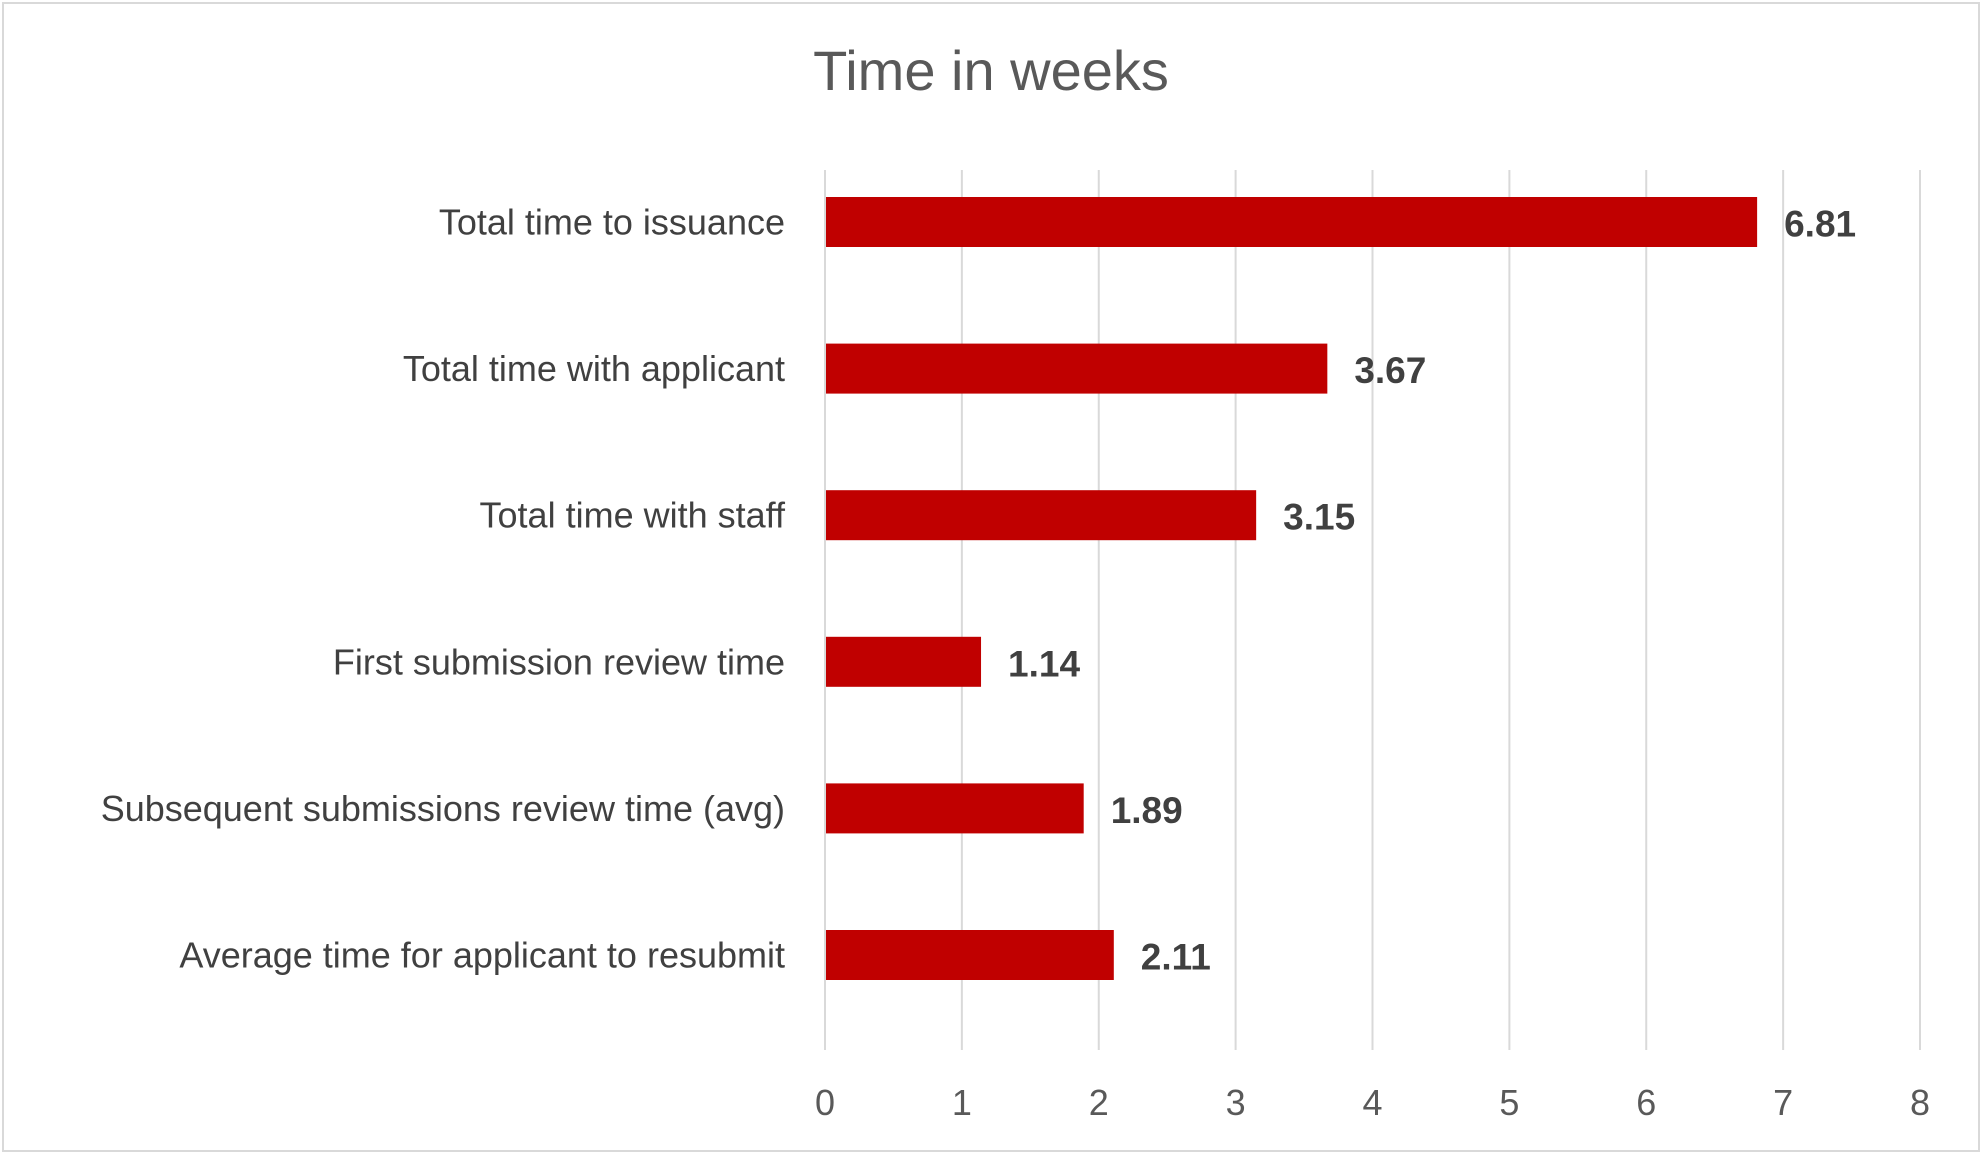 This screenshot has width=1982, height=1157. Describe the element at coordinates (962, 1102) in the screenshot. I see `x-tick-label-1: 1` at that location.